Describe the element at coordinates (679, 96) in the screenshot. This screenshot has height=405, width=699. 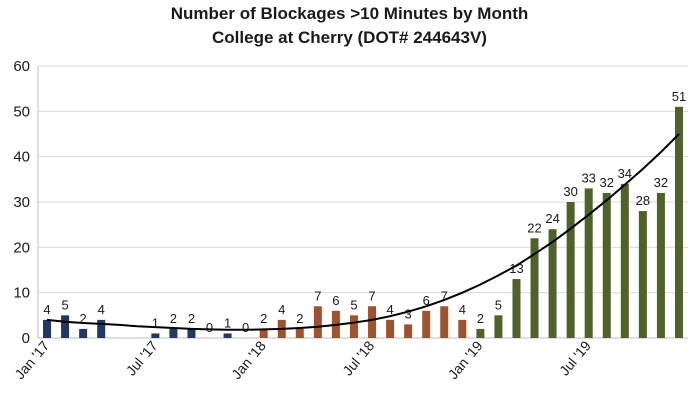
I see `data-label: 51` at that location.